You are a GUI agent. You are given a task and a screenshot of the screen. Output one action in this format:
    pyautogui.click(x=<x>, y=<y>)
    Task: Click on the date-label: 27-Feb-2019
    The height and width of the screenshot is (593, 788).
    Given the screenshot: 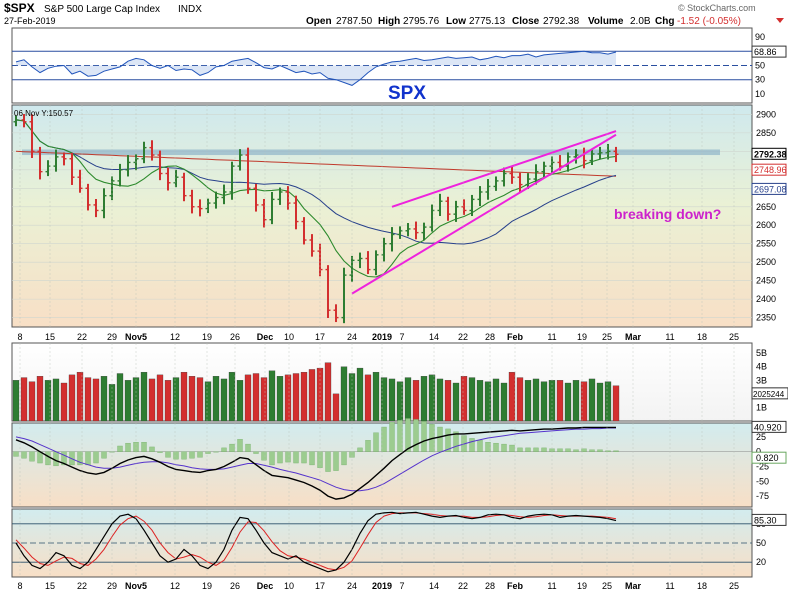 What is the action you would take?
    pyautogui.click(x=30, y=21)
    